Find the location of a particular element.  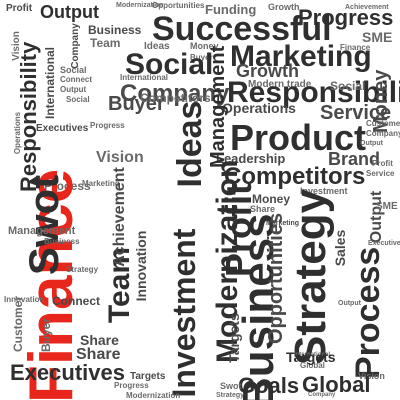

word-share: Share is located at coordinates (98, 354).